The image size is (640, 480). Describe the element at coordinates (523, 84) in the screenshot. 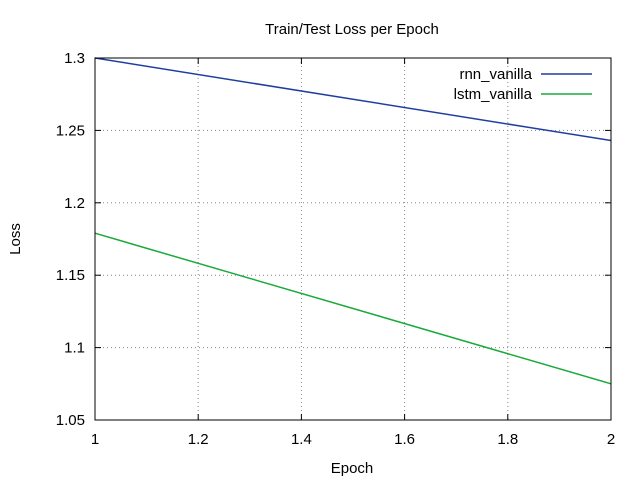

I see `legend: rnn_vanilla lstm_vanilla` at that location.